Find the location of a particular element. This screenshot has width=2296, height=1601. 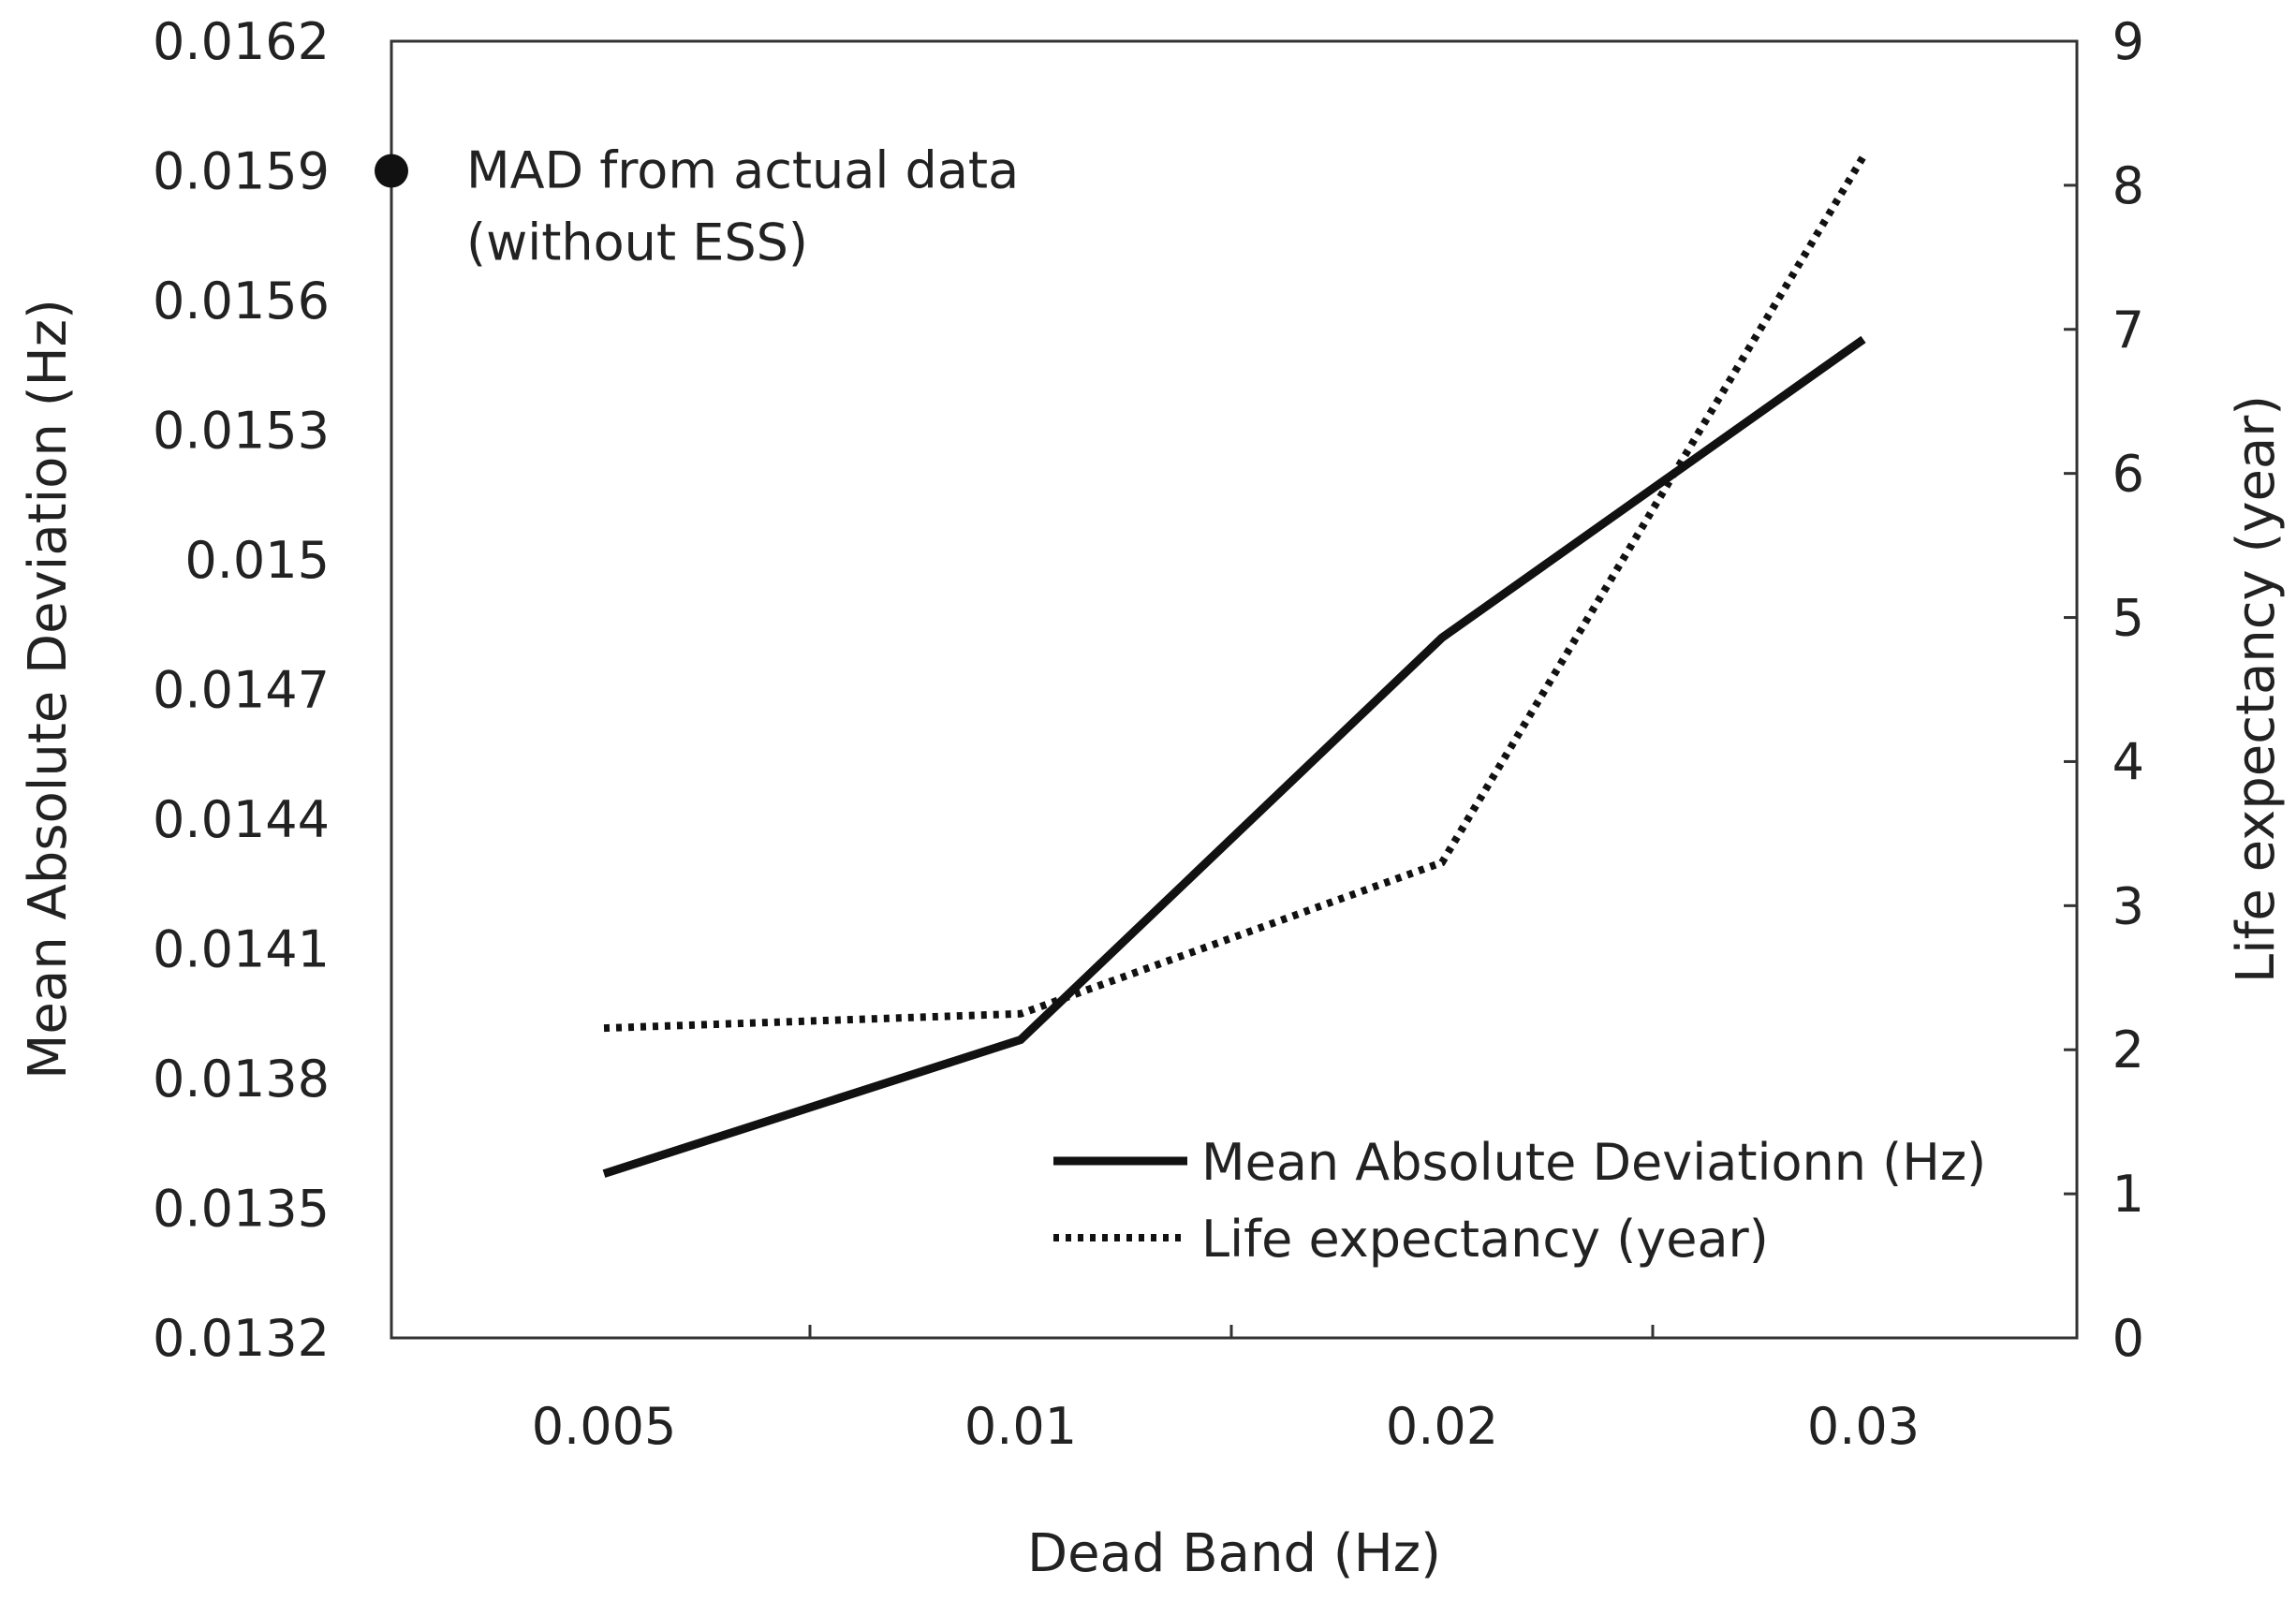

y-right-ticks: 0 1 2 3 4 5 6 7 8 9 is located at coordinates (2104, 690).